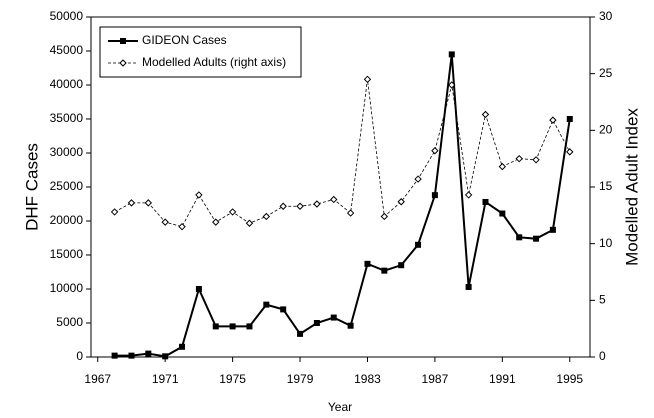  Describe the element at coordinates (606, 73) in the screenshot. I see `y2-tick-label: 25` at that location.